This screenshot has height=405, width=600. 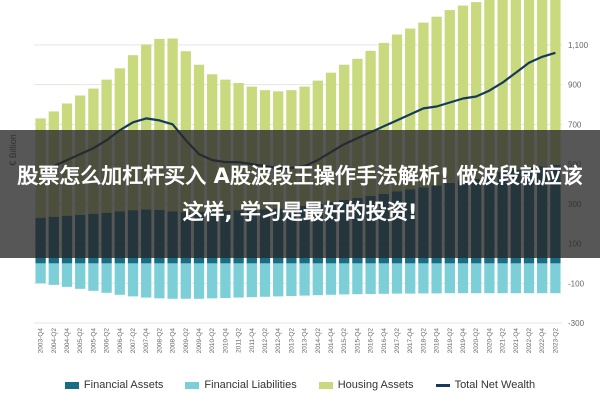 What do you see at coordinates (344, 341) in the screenshot?
I see `x-tick-label: 2015-Q2` at bounding box center [344, 341].